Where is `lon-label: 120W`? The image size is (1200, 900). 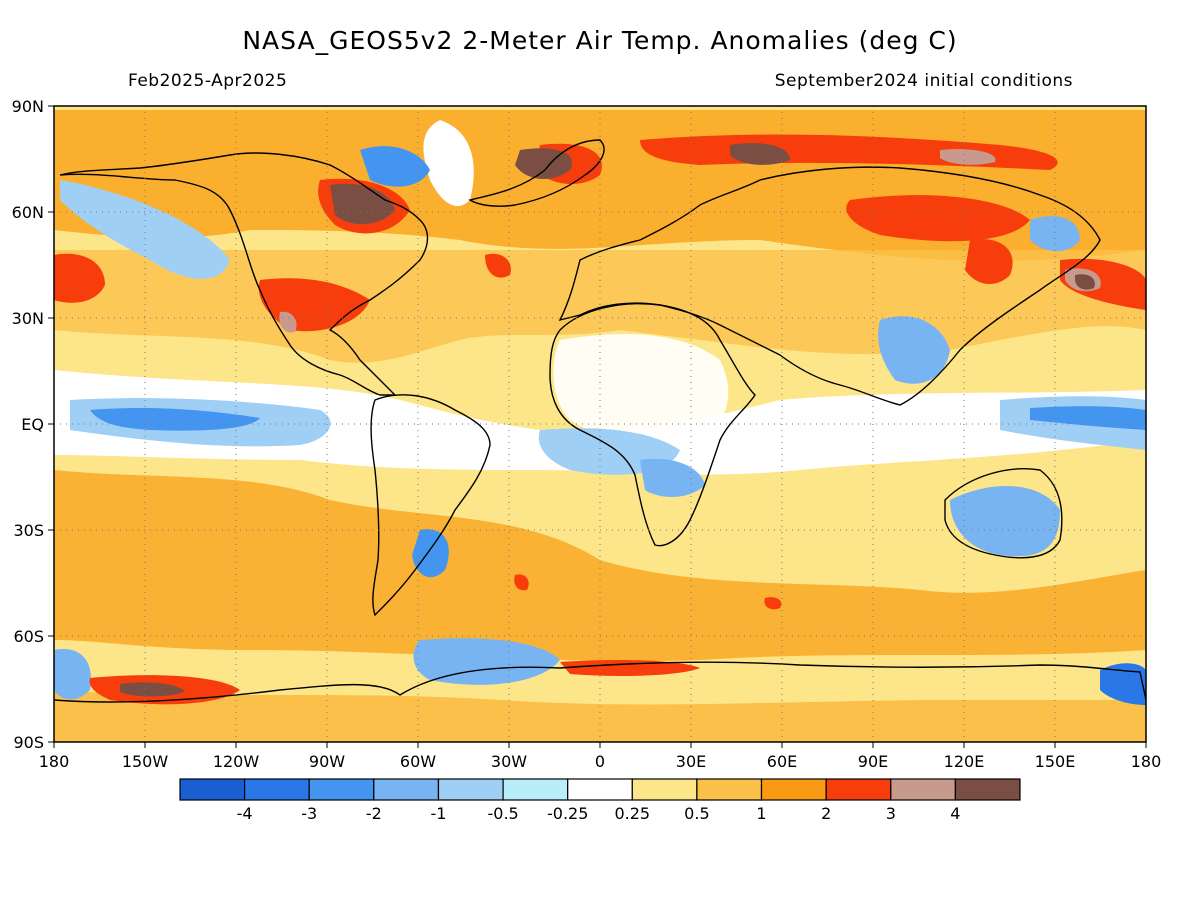 lon-label: 120W is located at coordinates (236, 761).